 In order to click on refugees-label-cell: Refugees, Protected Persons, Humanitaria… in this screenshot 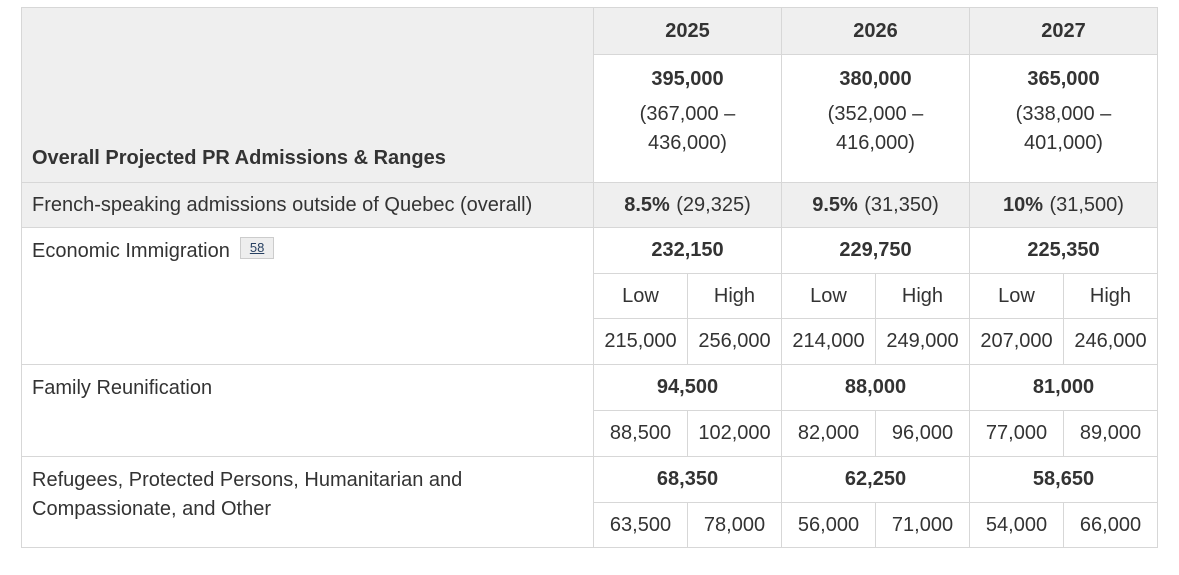, I will do `click(307, 502)`.